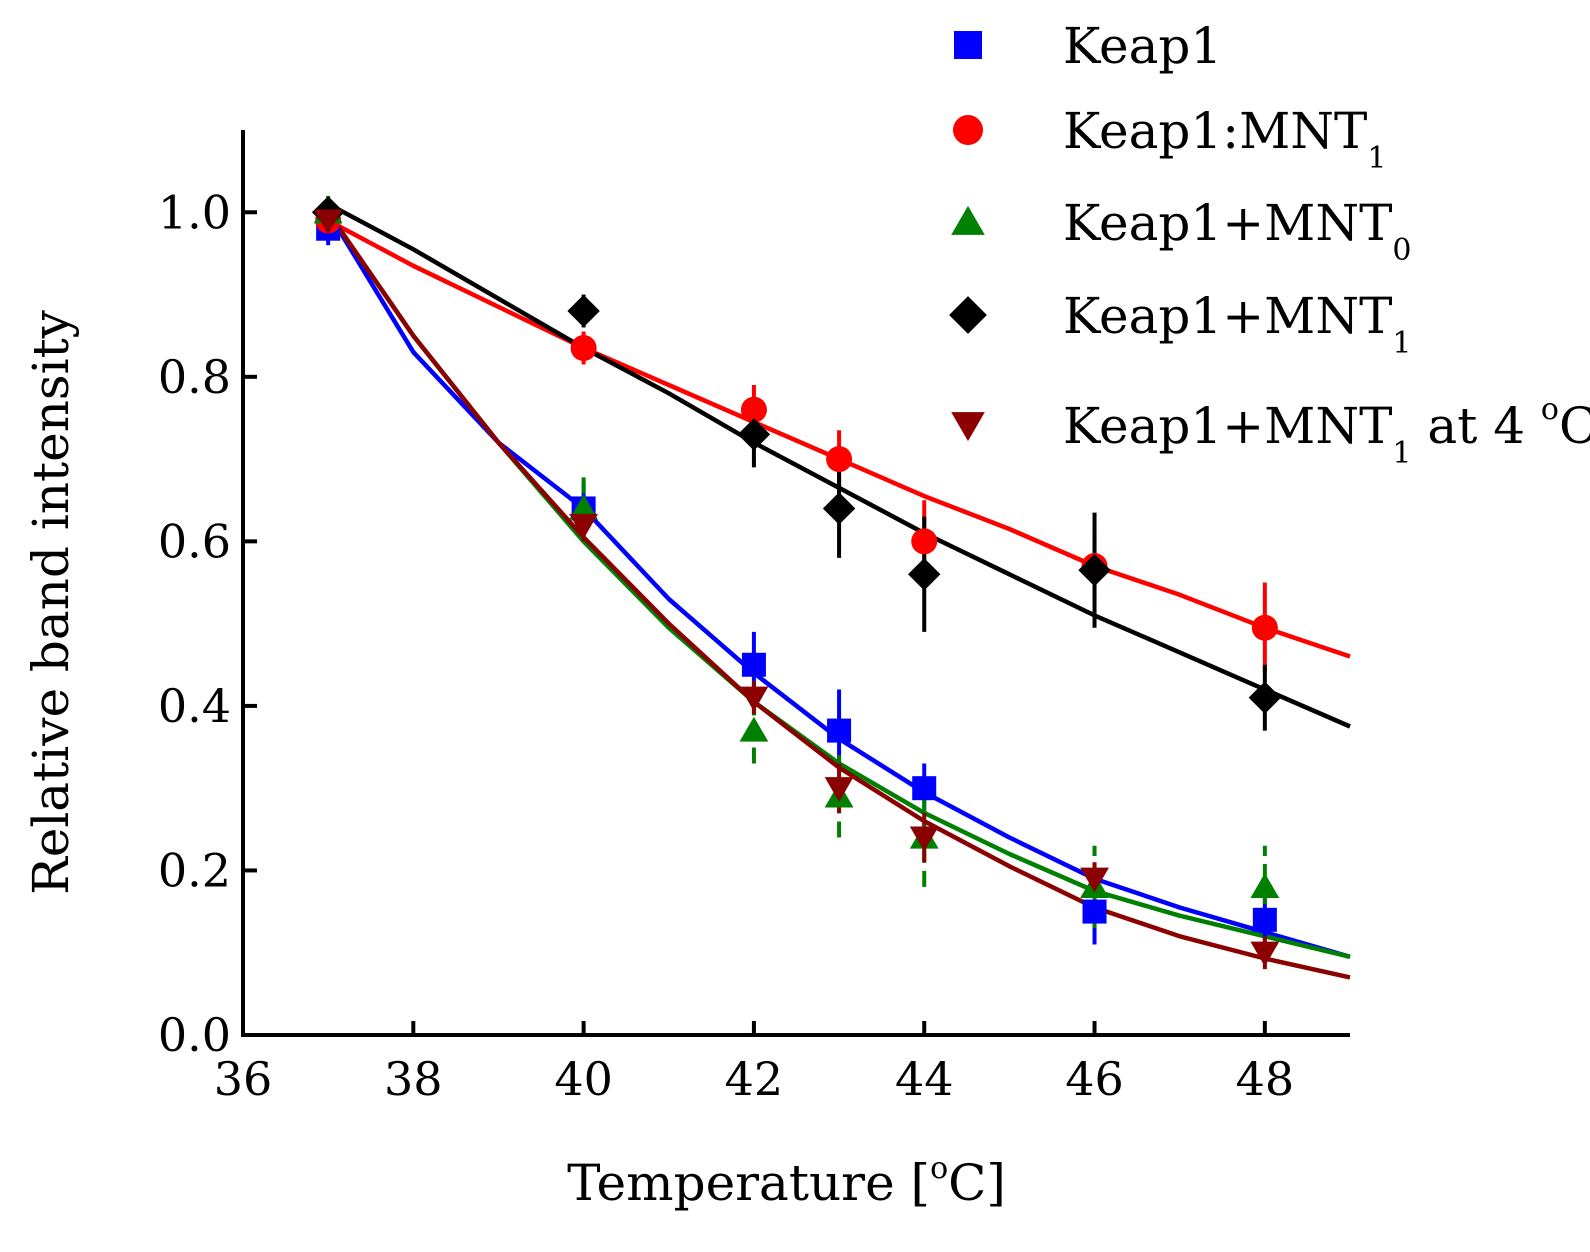 The height and width of the screenshot is (1252, 1590). What do you see at coordinates (1094, 1079) in the screenshot?
I see `x-tick-label: 46` at bounding box center [1094, 1079].